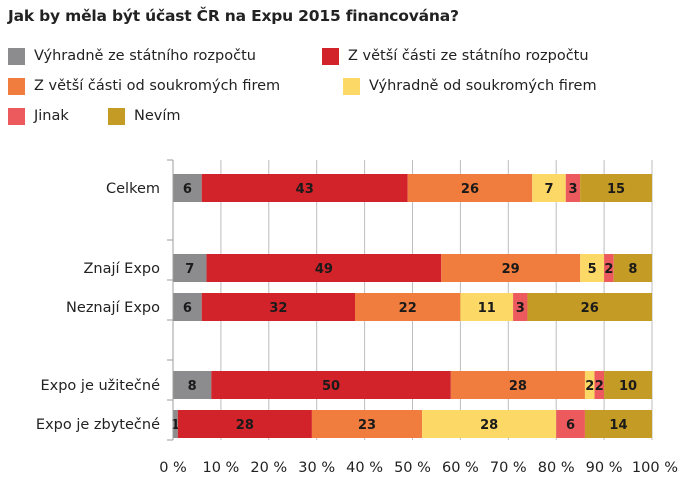 This screenshot has height=480, width=688. Describe the element at coordinates (655, 468) in the screenshot. I see `x-tick-label: 100 %` at that location.